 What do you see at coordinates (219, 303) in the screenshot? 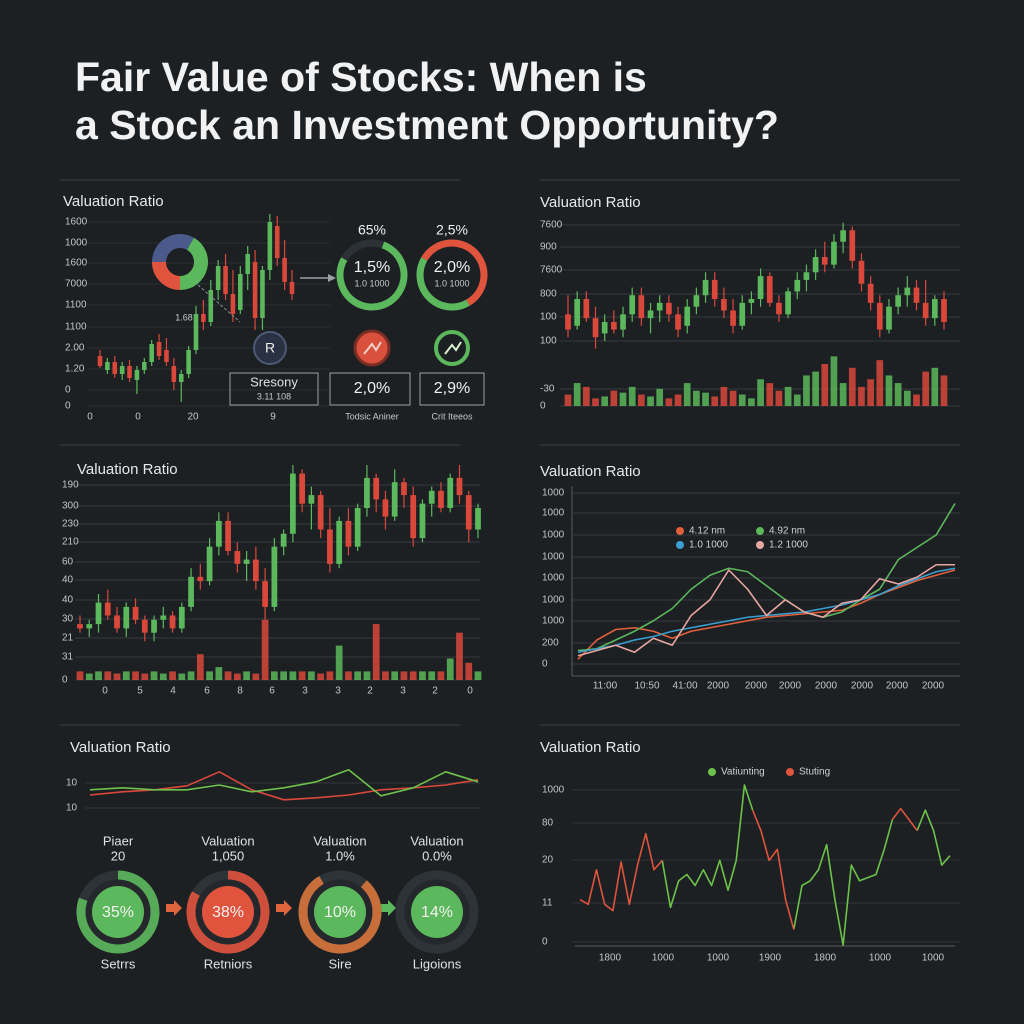
I see `pointer` at bounding box center [219, 303].